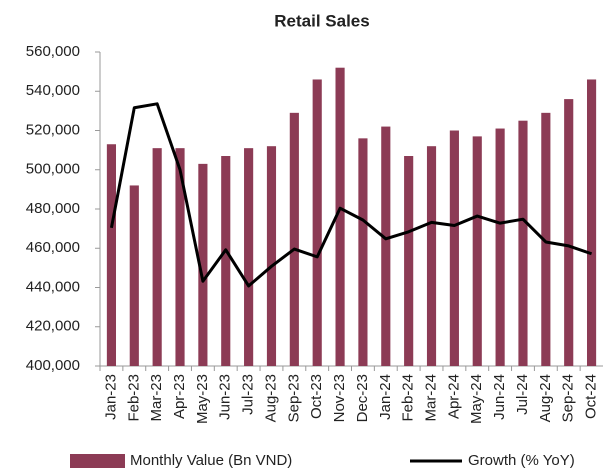  I want to click on x-tick-label: May-23, so click(202, 399).